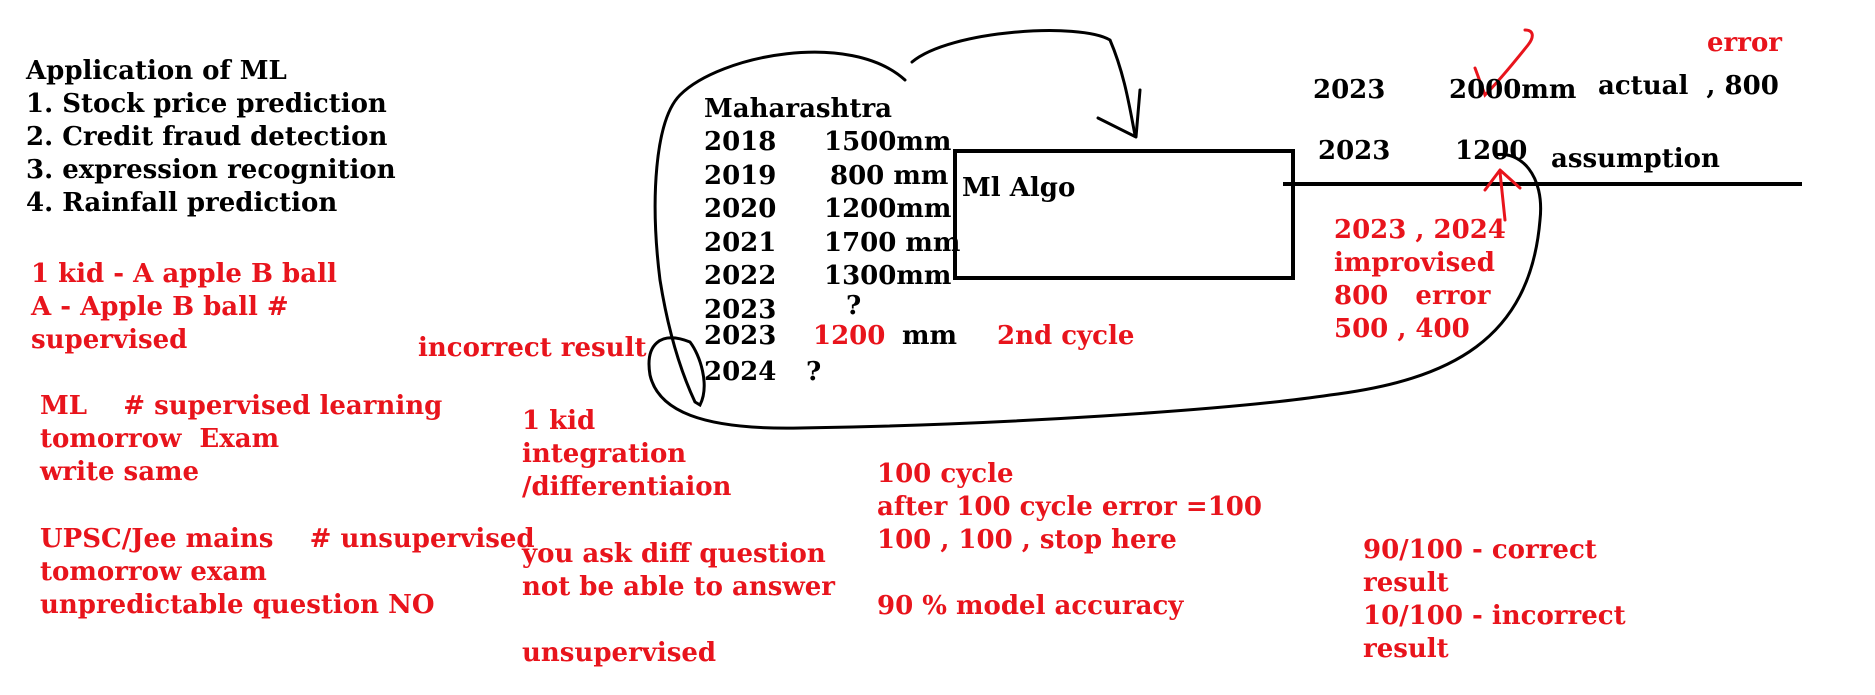 The image size is (1875, 695). Describe the element at coordinates (1491, 151) in the screenshot. I see `assumption-value: 1200` at that location.